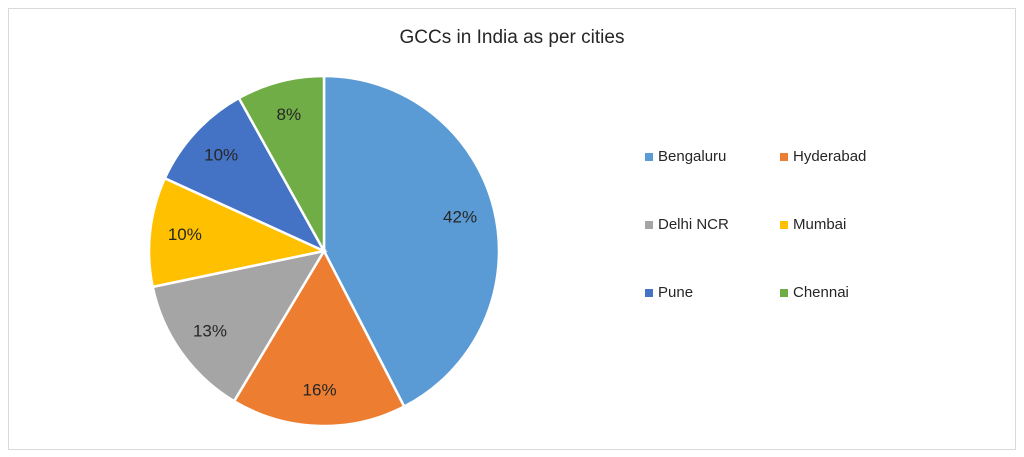 This screenshot has width=1024, height=457. I want to click on legend-label: Chennai, so click(821, 292).